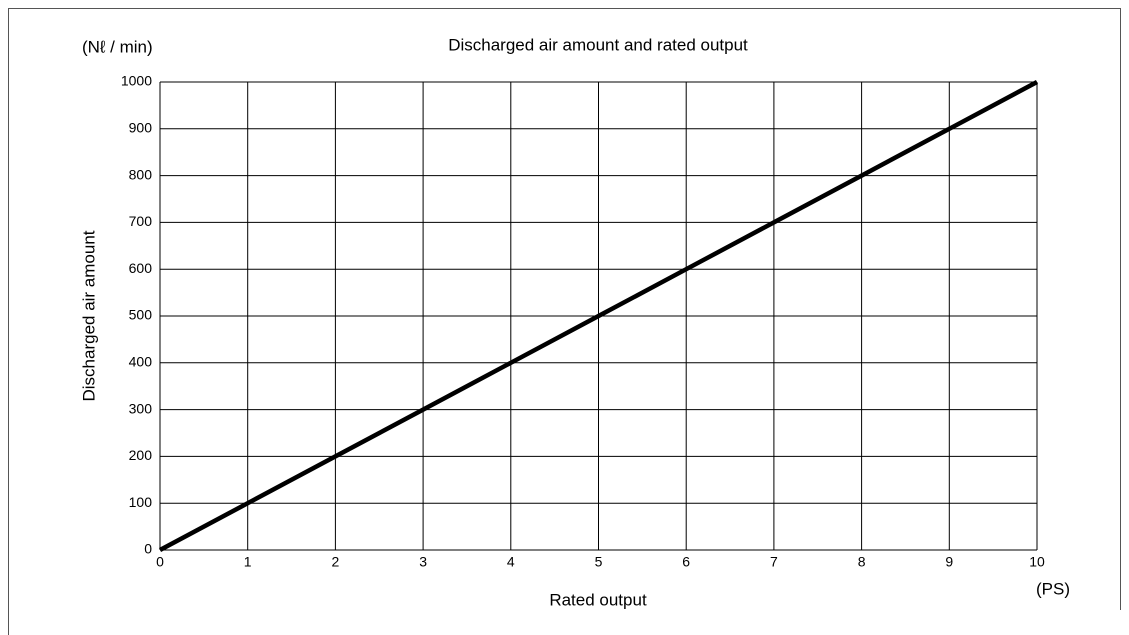  What do you see at coordinates (949, 562) in the screenshot?
I see `x-tick-label: 9` at bounding box center [949, 562].